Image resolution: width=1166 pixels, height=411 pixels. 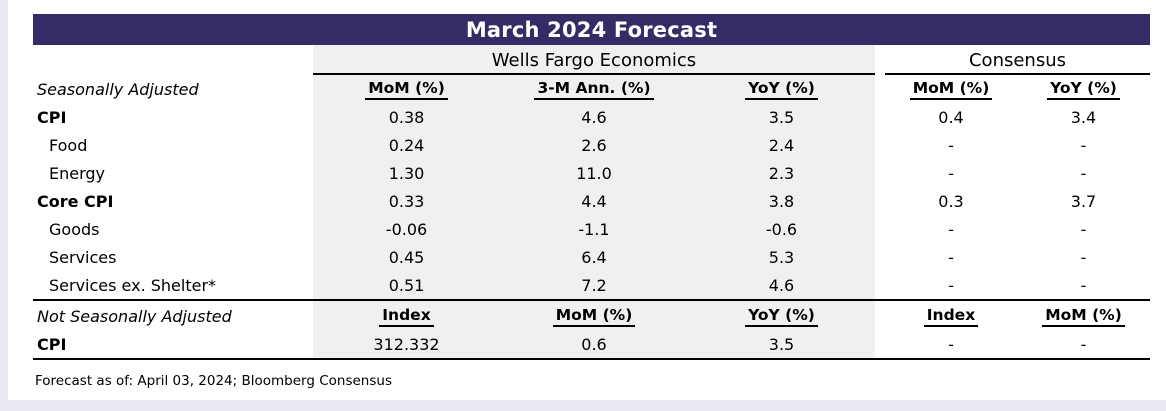 I want to click on table-cell: 4.4, so click(x=594, y=201).